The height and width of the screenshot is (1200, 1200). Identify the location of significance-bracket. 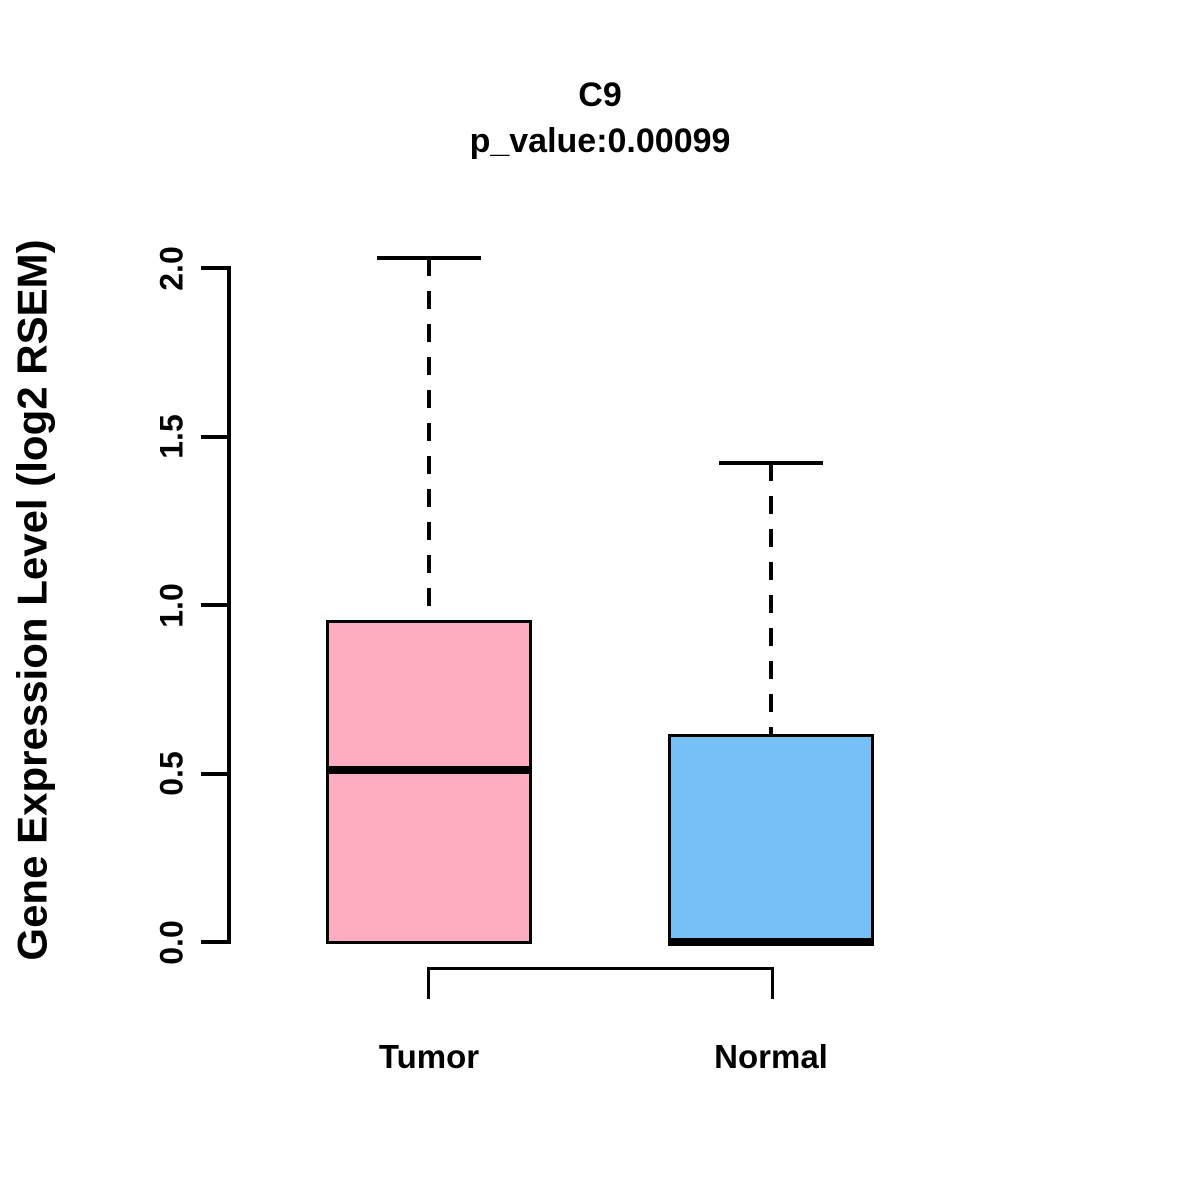
(600, 983).